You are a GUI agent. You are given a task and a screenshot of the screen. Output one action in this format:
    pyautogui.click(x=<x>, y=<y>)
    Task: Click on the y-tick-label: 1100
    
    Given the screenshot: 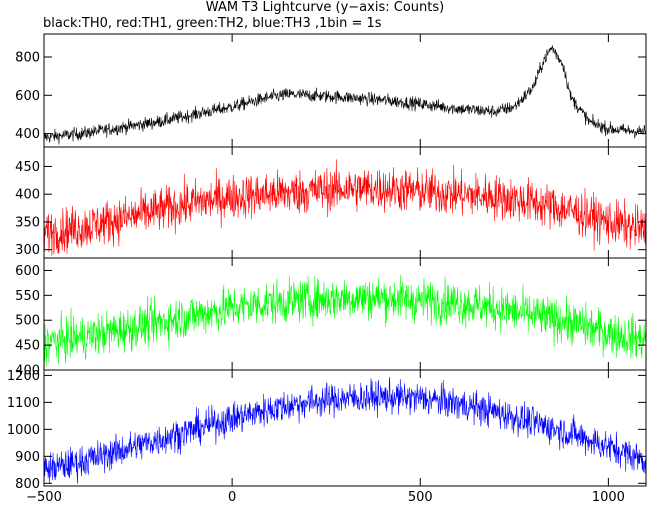 What is the action you would take?
    pyautogui.click(x=23, y=403)
    